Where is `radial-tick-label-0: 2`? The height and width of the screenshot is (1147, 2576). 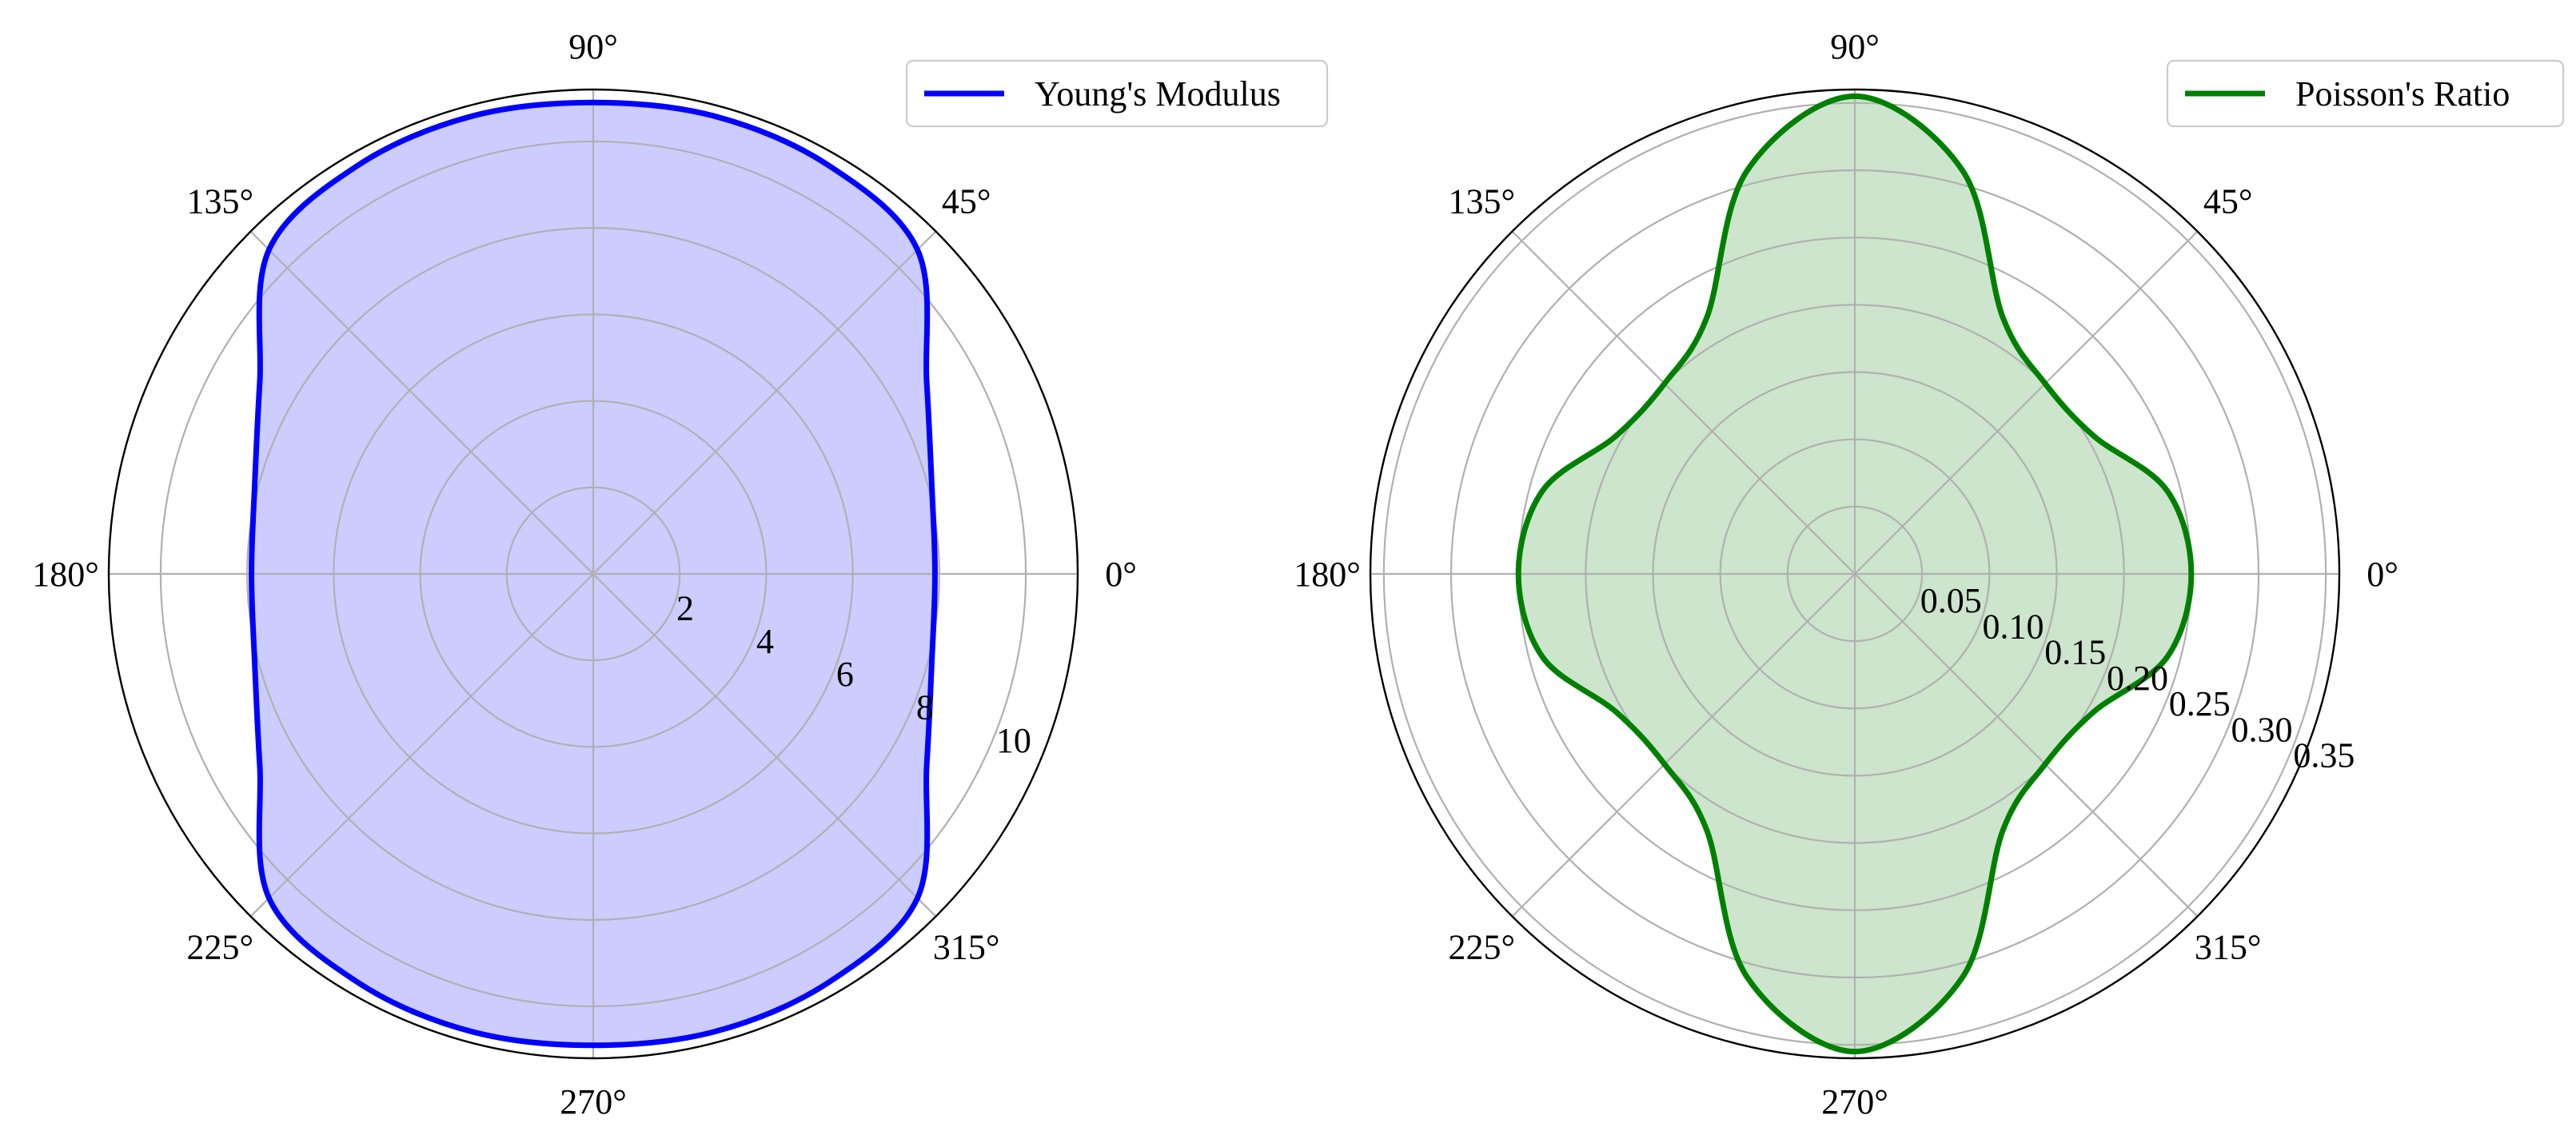
radial-tick-label-0: 2 is located at coordinates (685, 608).